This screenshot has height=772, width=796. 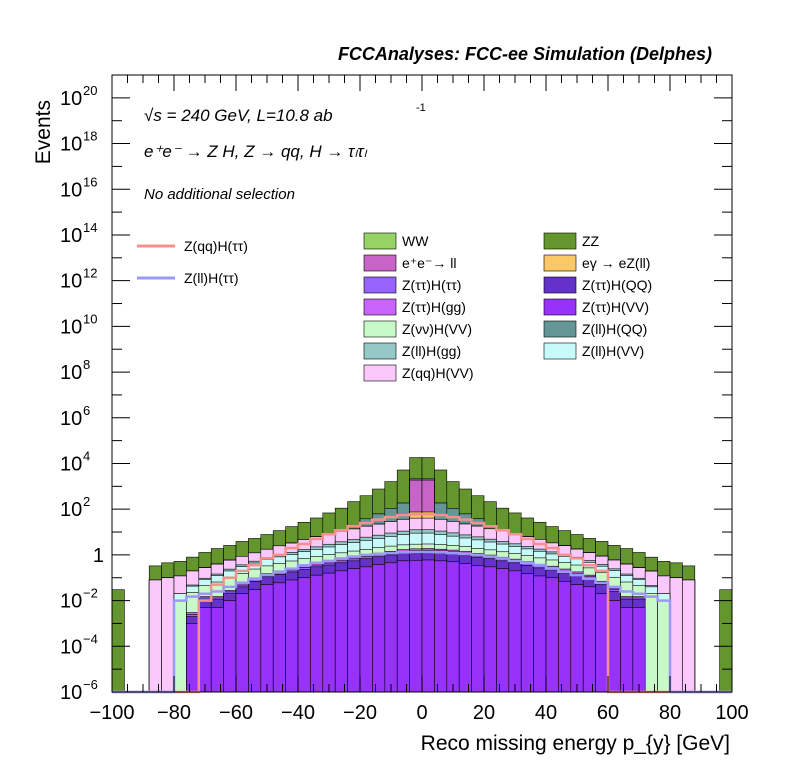 I want to click on energy-lumi-exponent: -1, so click(x=421, y=108).